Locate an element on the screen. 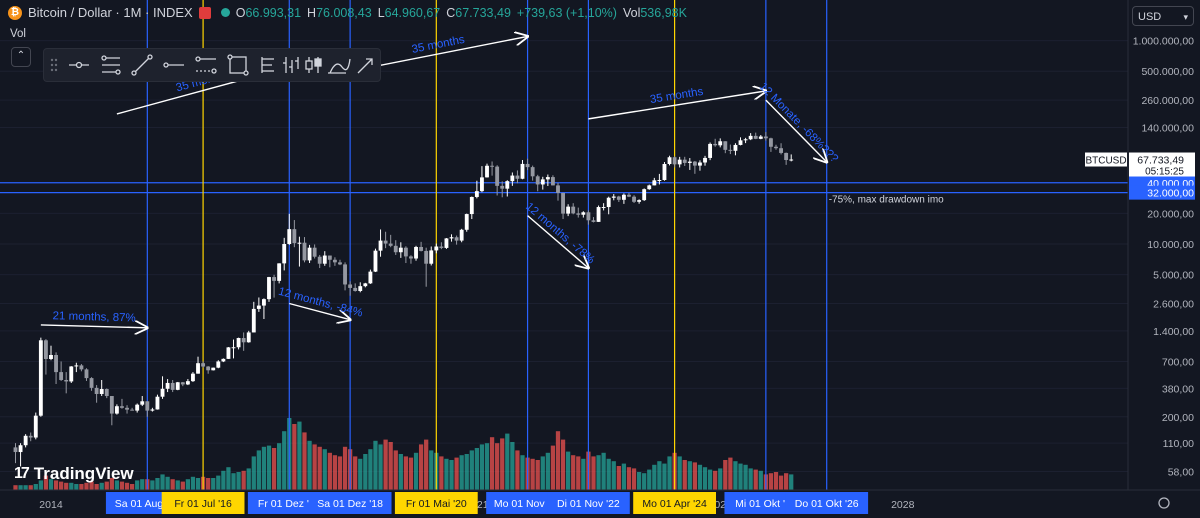  rectangle-tool-icon is located at coordinates (238, 65).